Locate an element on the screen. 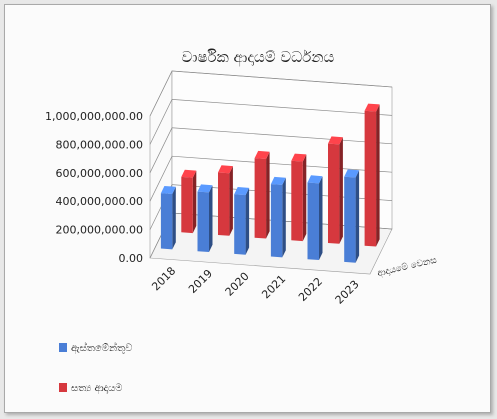  legend-label: ඇස්තමේන්තුව is located at coordinates (101, 347).